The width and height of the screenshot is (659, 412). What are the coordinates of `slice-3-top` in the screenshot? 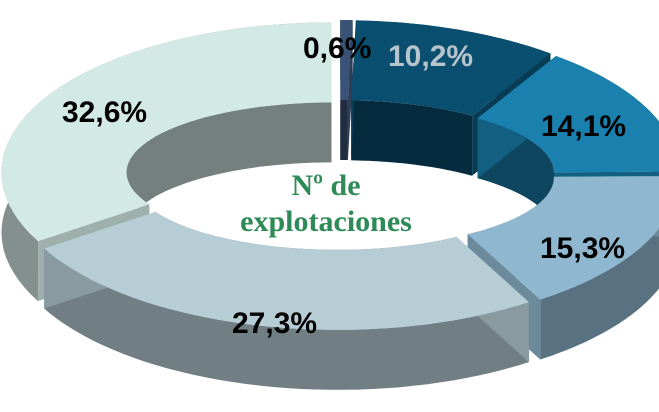 It's located at (563, 238).